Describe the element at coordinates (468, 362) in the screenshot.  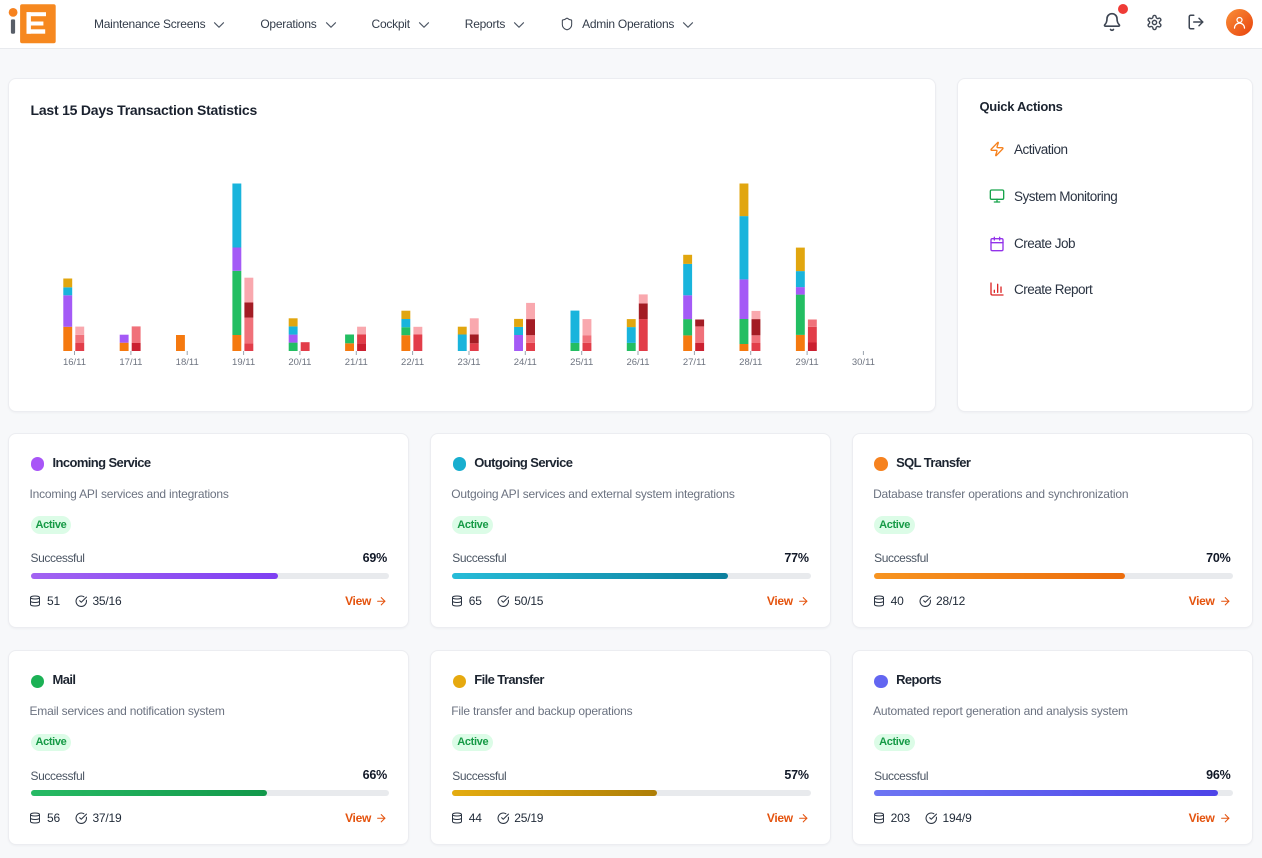
I see `svg-text: 23/11` at that location.